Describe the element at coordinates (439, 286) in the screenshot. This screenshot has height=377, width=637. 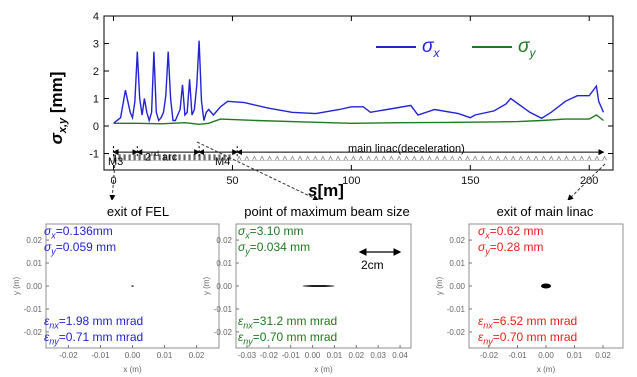
I see `panel-y-label: y (m)` at that location.